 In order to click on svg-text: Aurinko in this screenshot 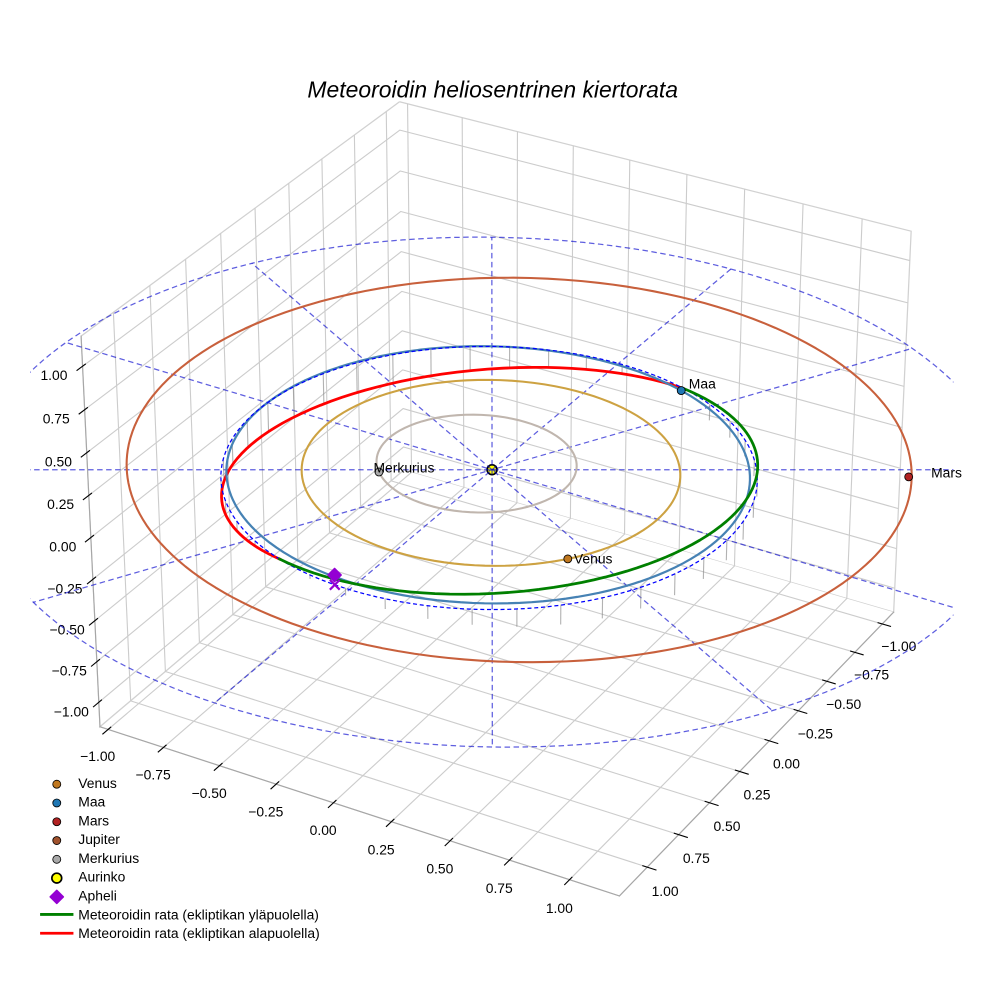, I will do `click(101, 877)`.